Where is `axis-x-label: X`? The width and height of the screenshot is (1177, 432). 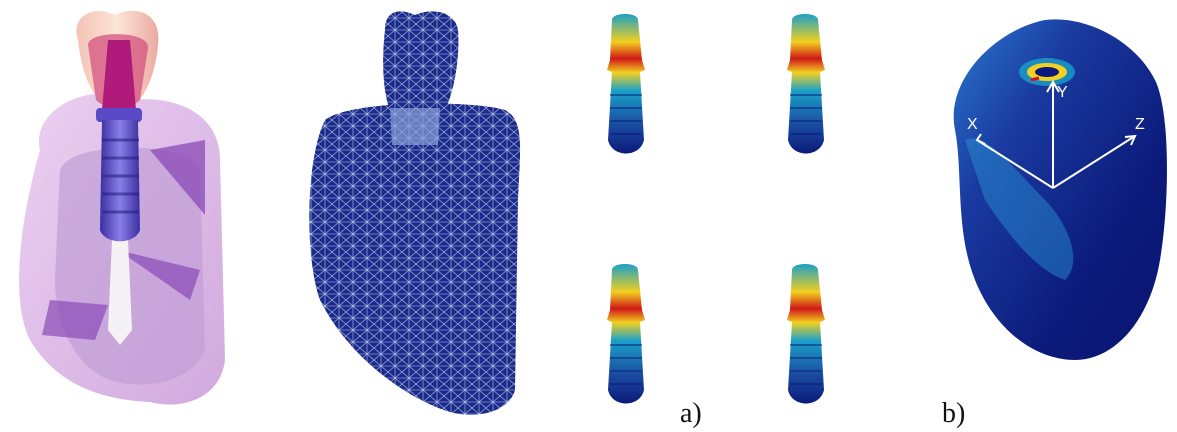 axis-x-label: X is located at coordinates (972, 125).